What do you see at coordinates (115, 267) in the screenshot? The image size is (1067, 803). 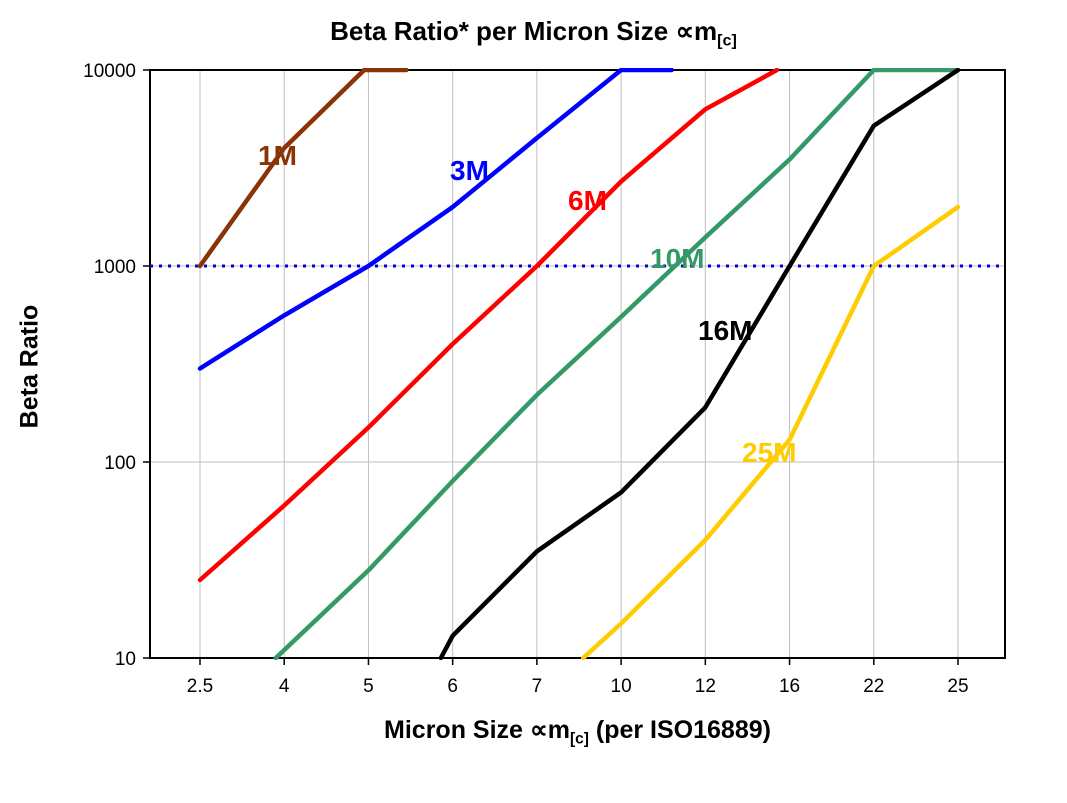 I see `y-tick-label-1000: 1000` at bounding box center [115, 267].